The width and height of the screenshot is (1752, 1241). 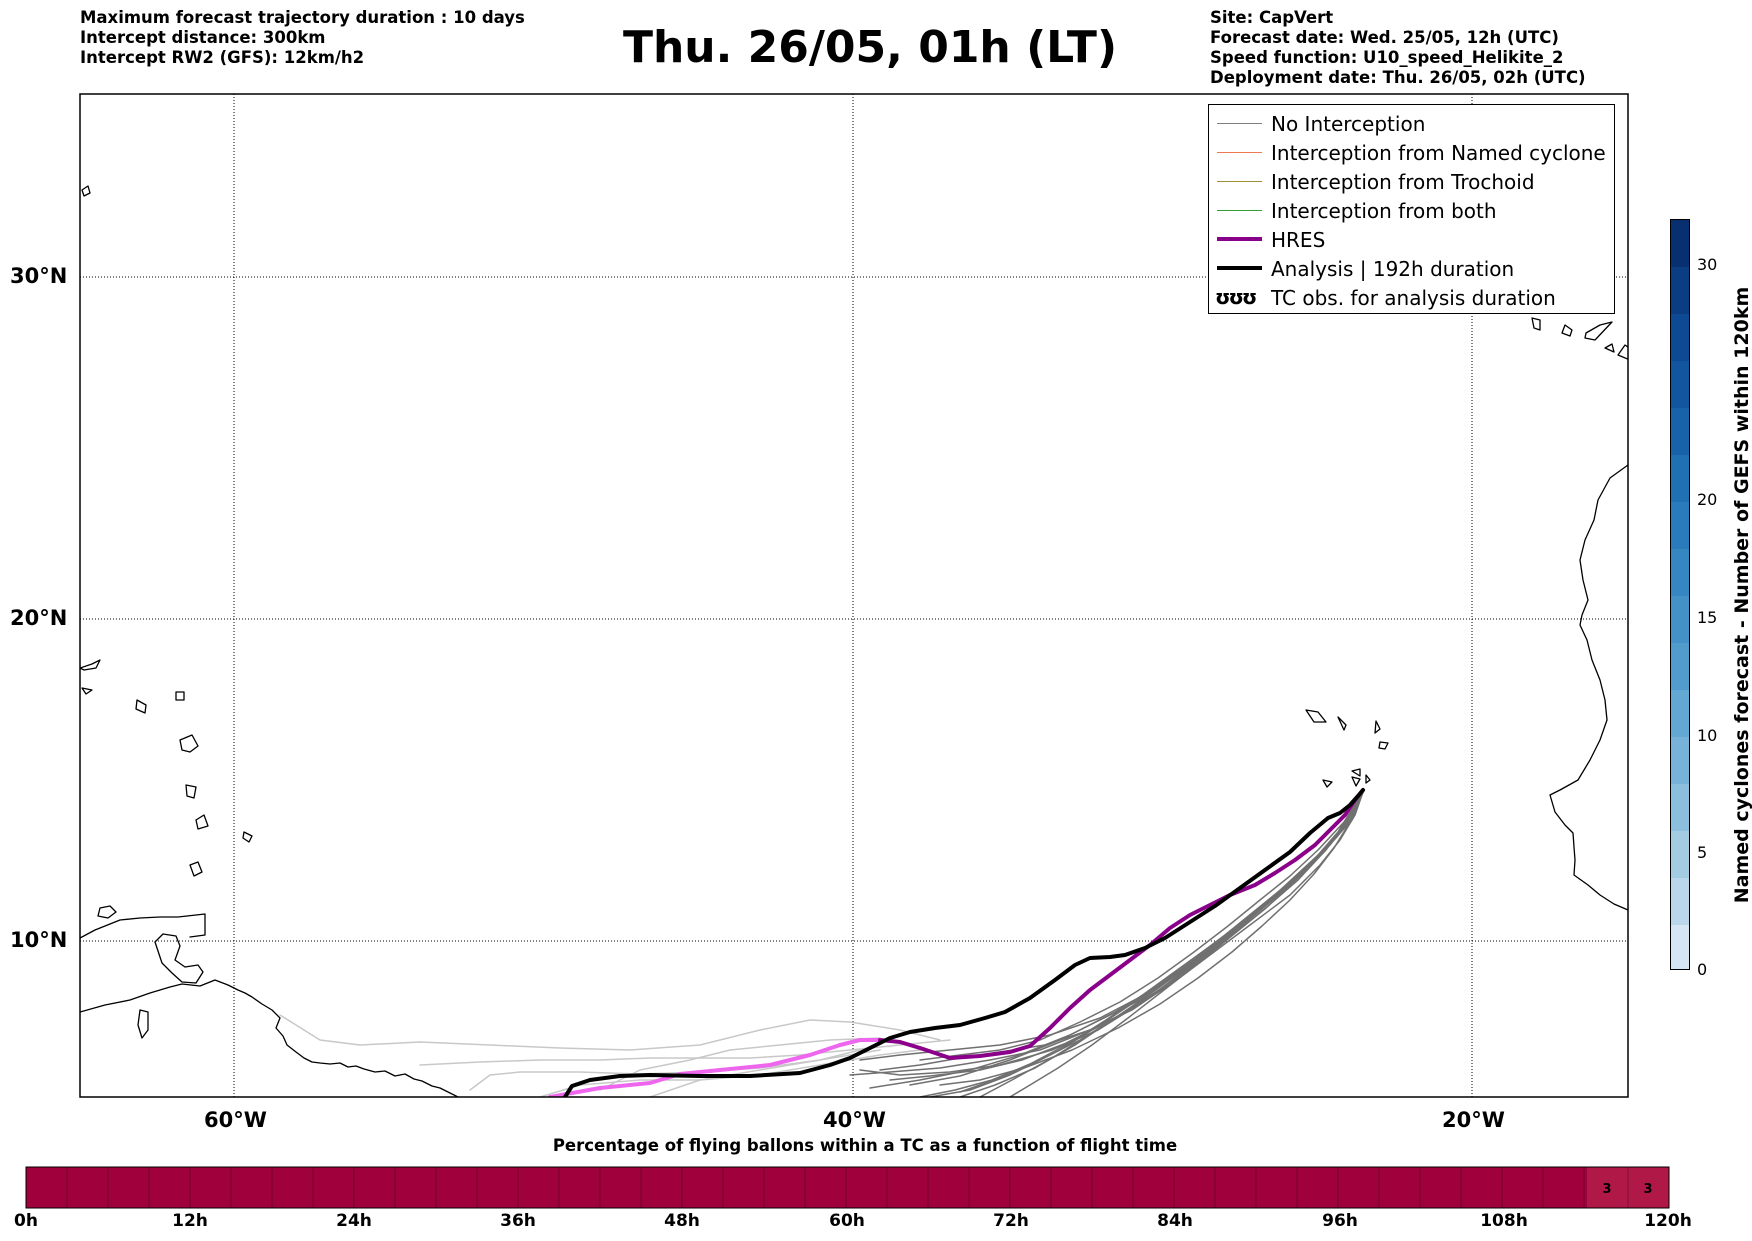 What do you see at coordinates (854, 1120) in the screenshot?
I see `lon-label: 40°W` at bounding box center [854, 1120].